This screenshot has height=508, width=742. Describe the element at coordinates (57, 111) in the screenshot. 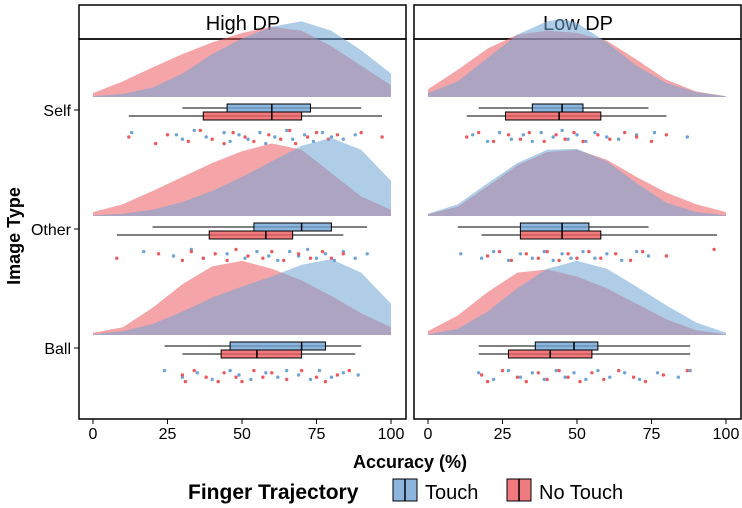

I see `y-tick-label: Self` at that location.